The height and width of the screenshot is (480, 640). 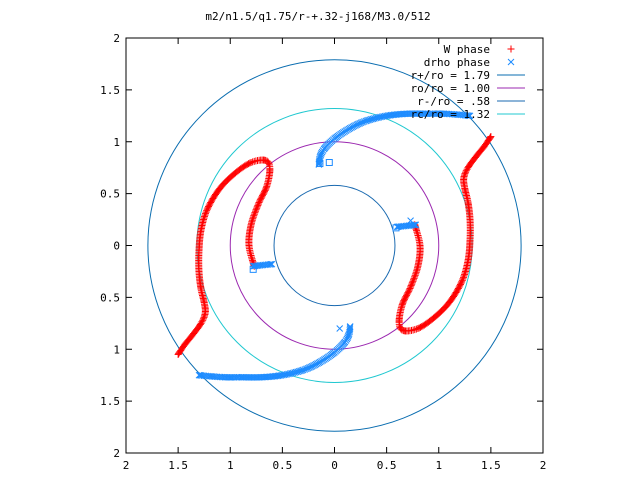 I want to click on y-tick-label: 0, so click(x=116, y=246).